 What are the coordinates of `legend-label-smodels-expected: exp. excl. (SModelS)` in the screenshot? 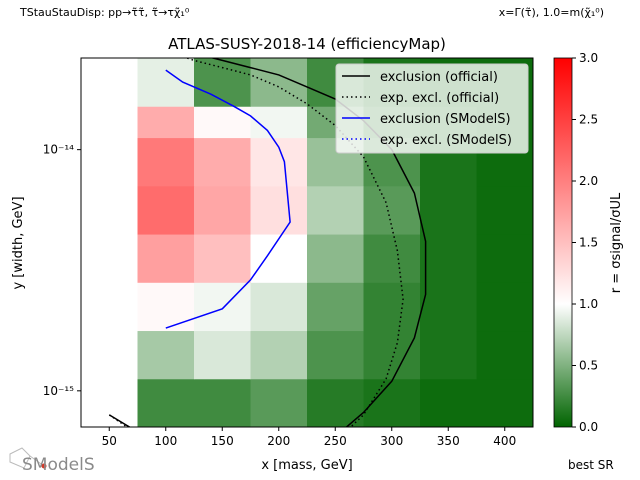 It's located at (446, 140).